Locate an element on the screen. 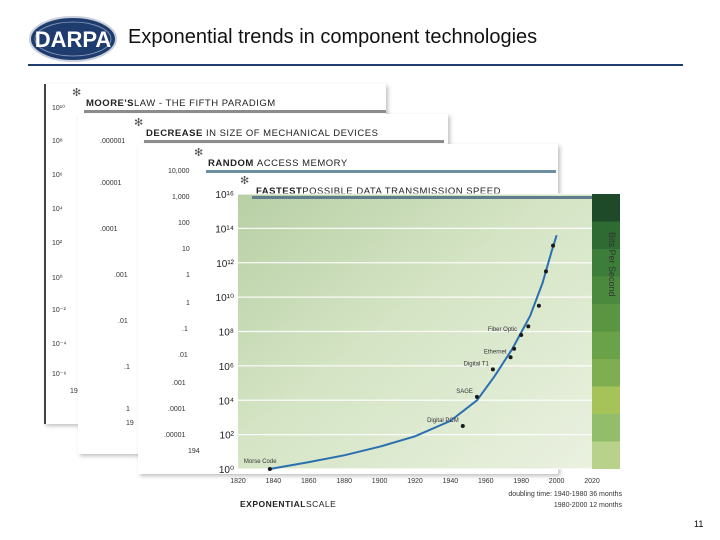  x-tick-label: 2020 is located at coordinates (592, 481).